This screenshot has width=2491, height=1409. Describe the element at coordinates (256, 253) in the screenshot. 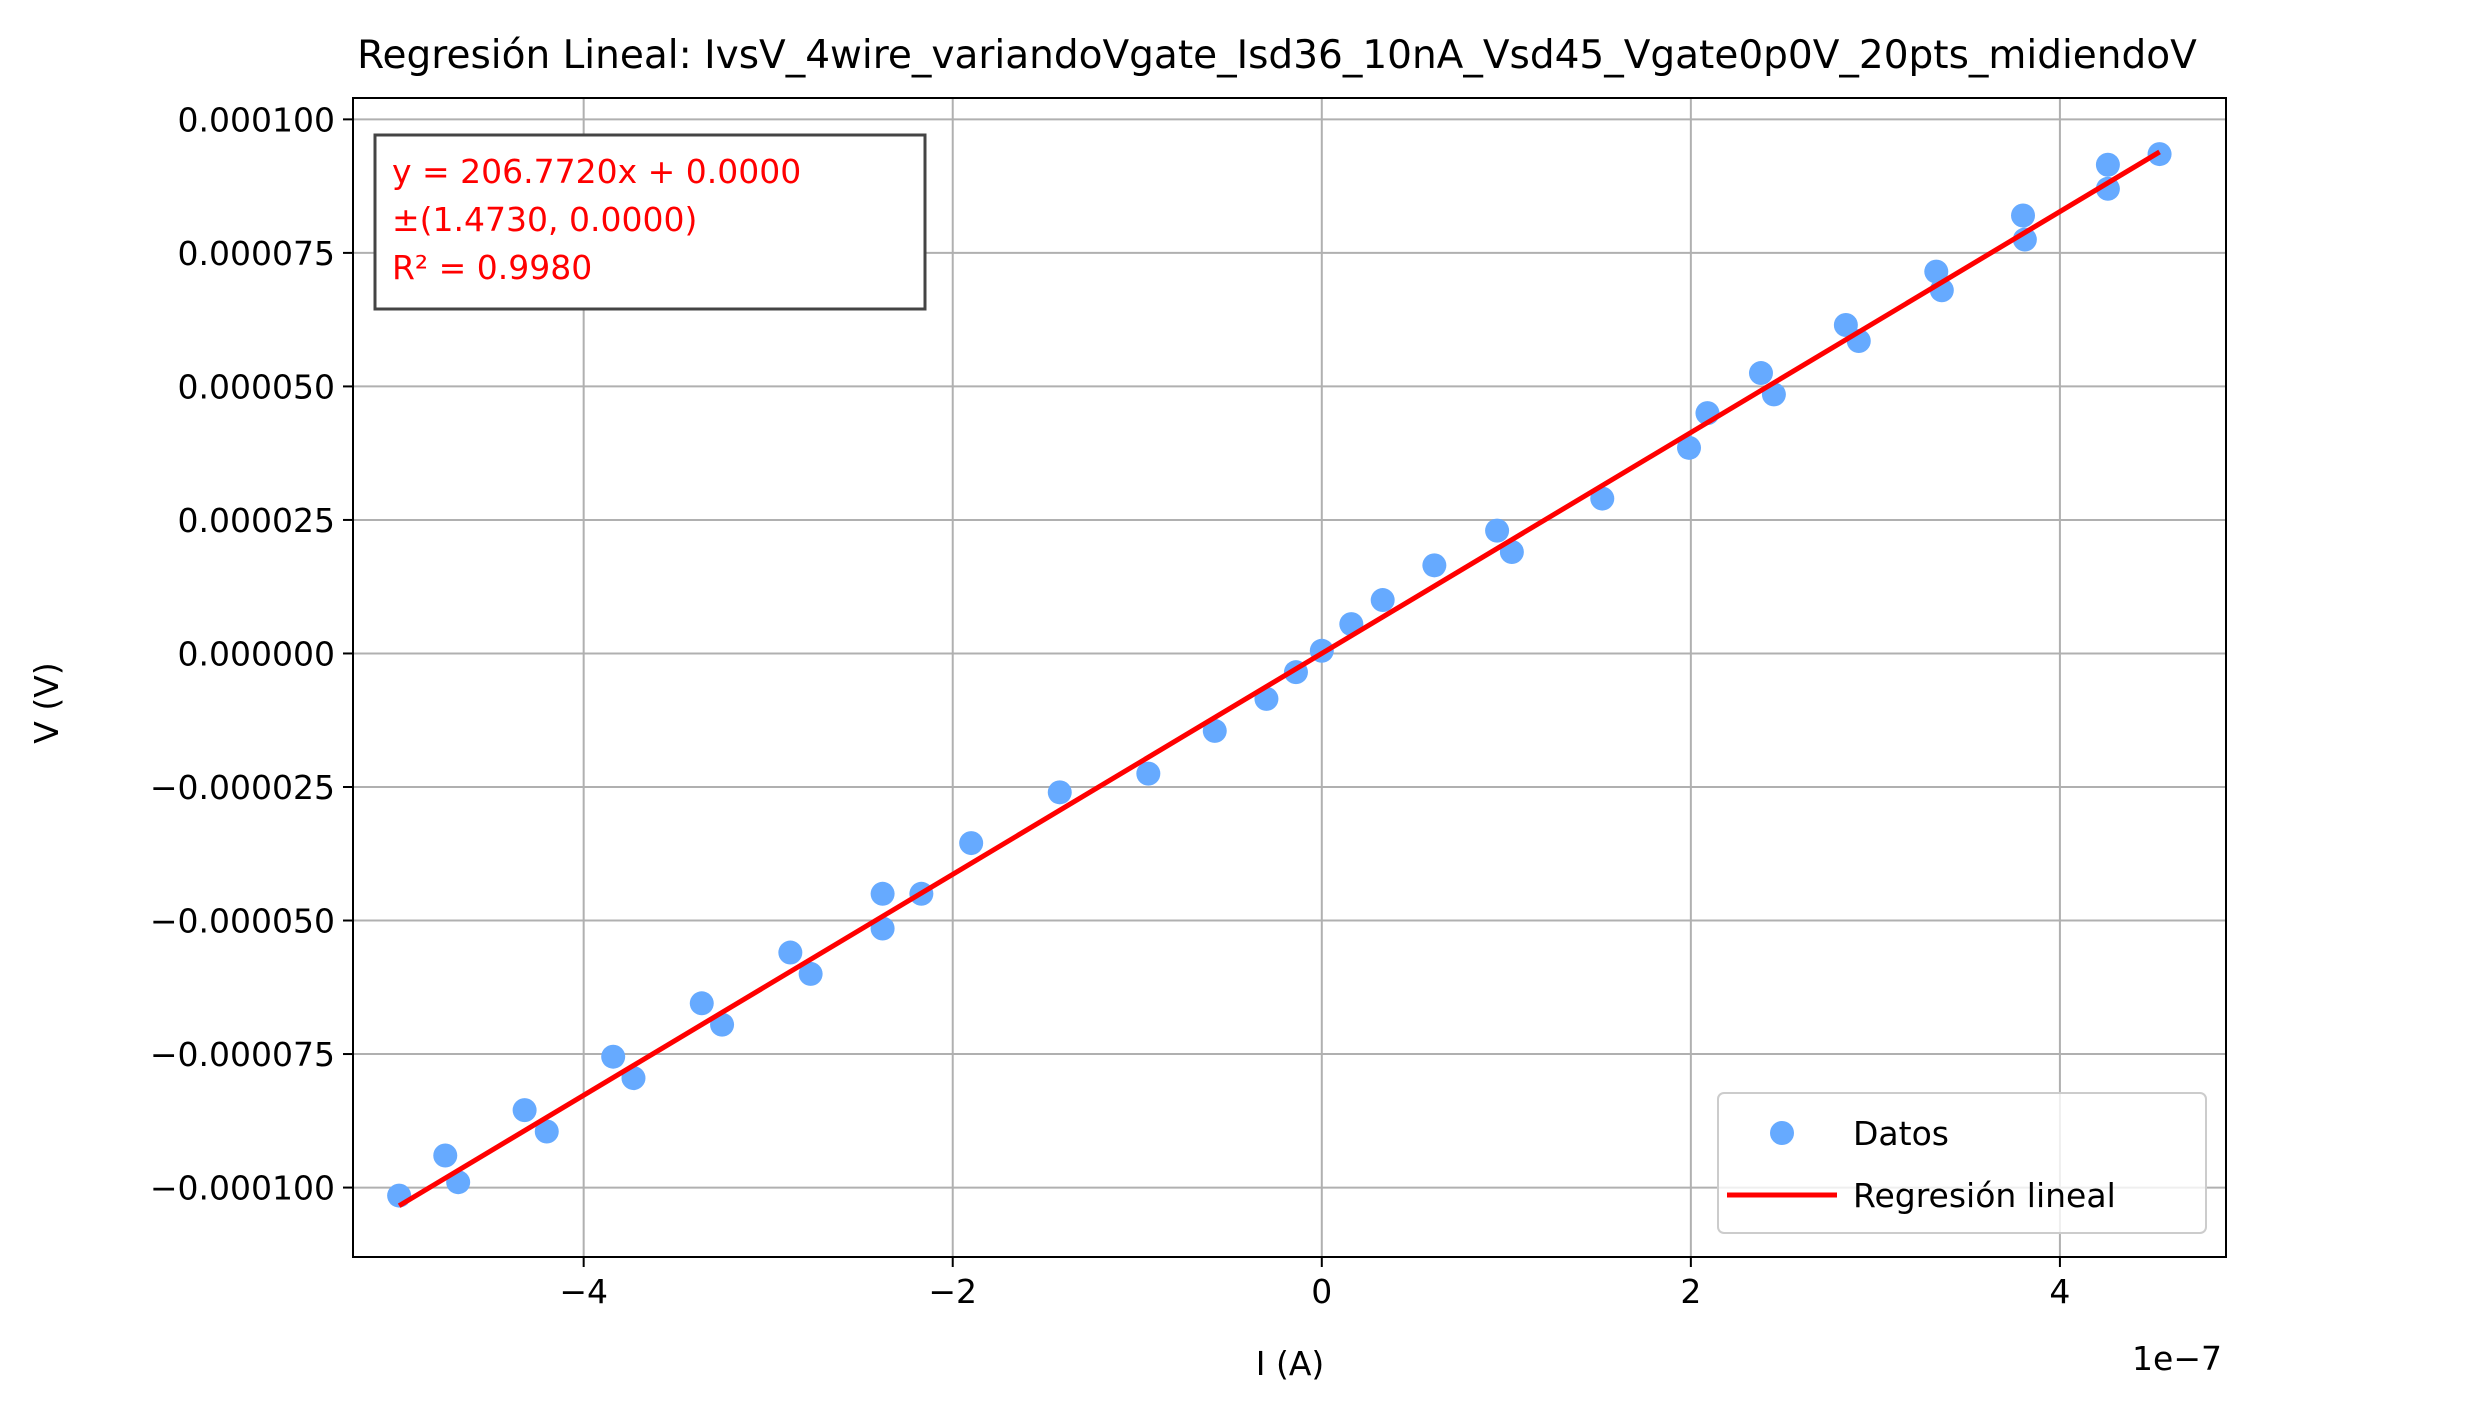

I see `y-tick-label: 0.000075` at that location.